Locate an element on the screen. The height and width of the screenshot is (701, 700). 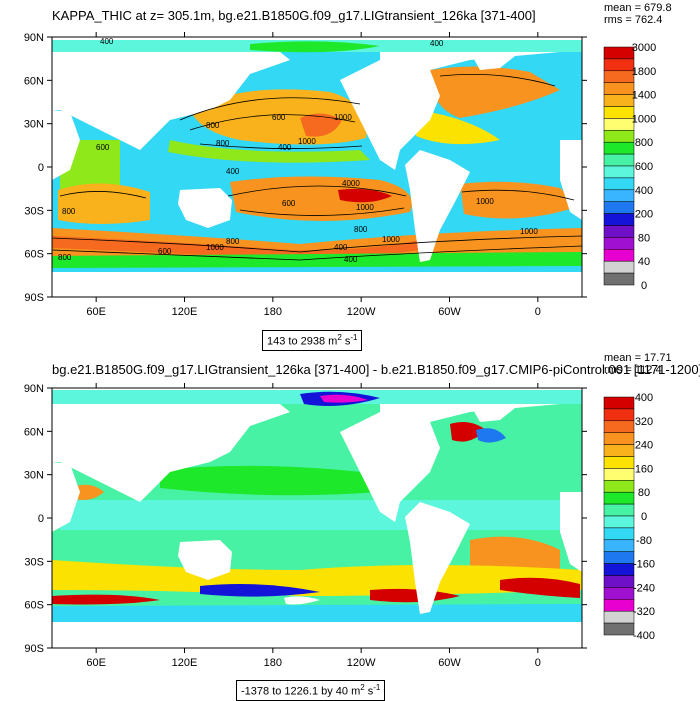
colorbar-label: 0 is located at coordinates (644, 517).